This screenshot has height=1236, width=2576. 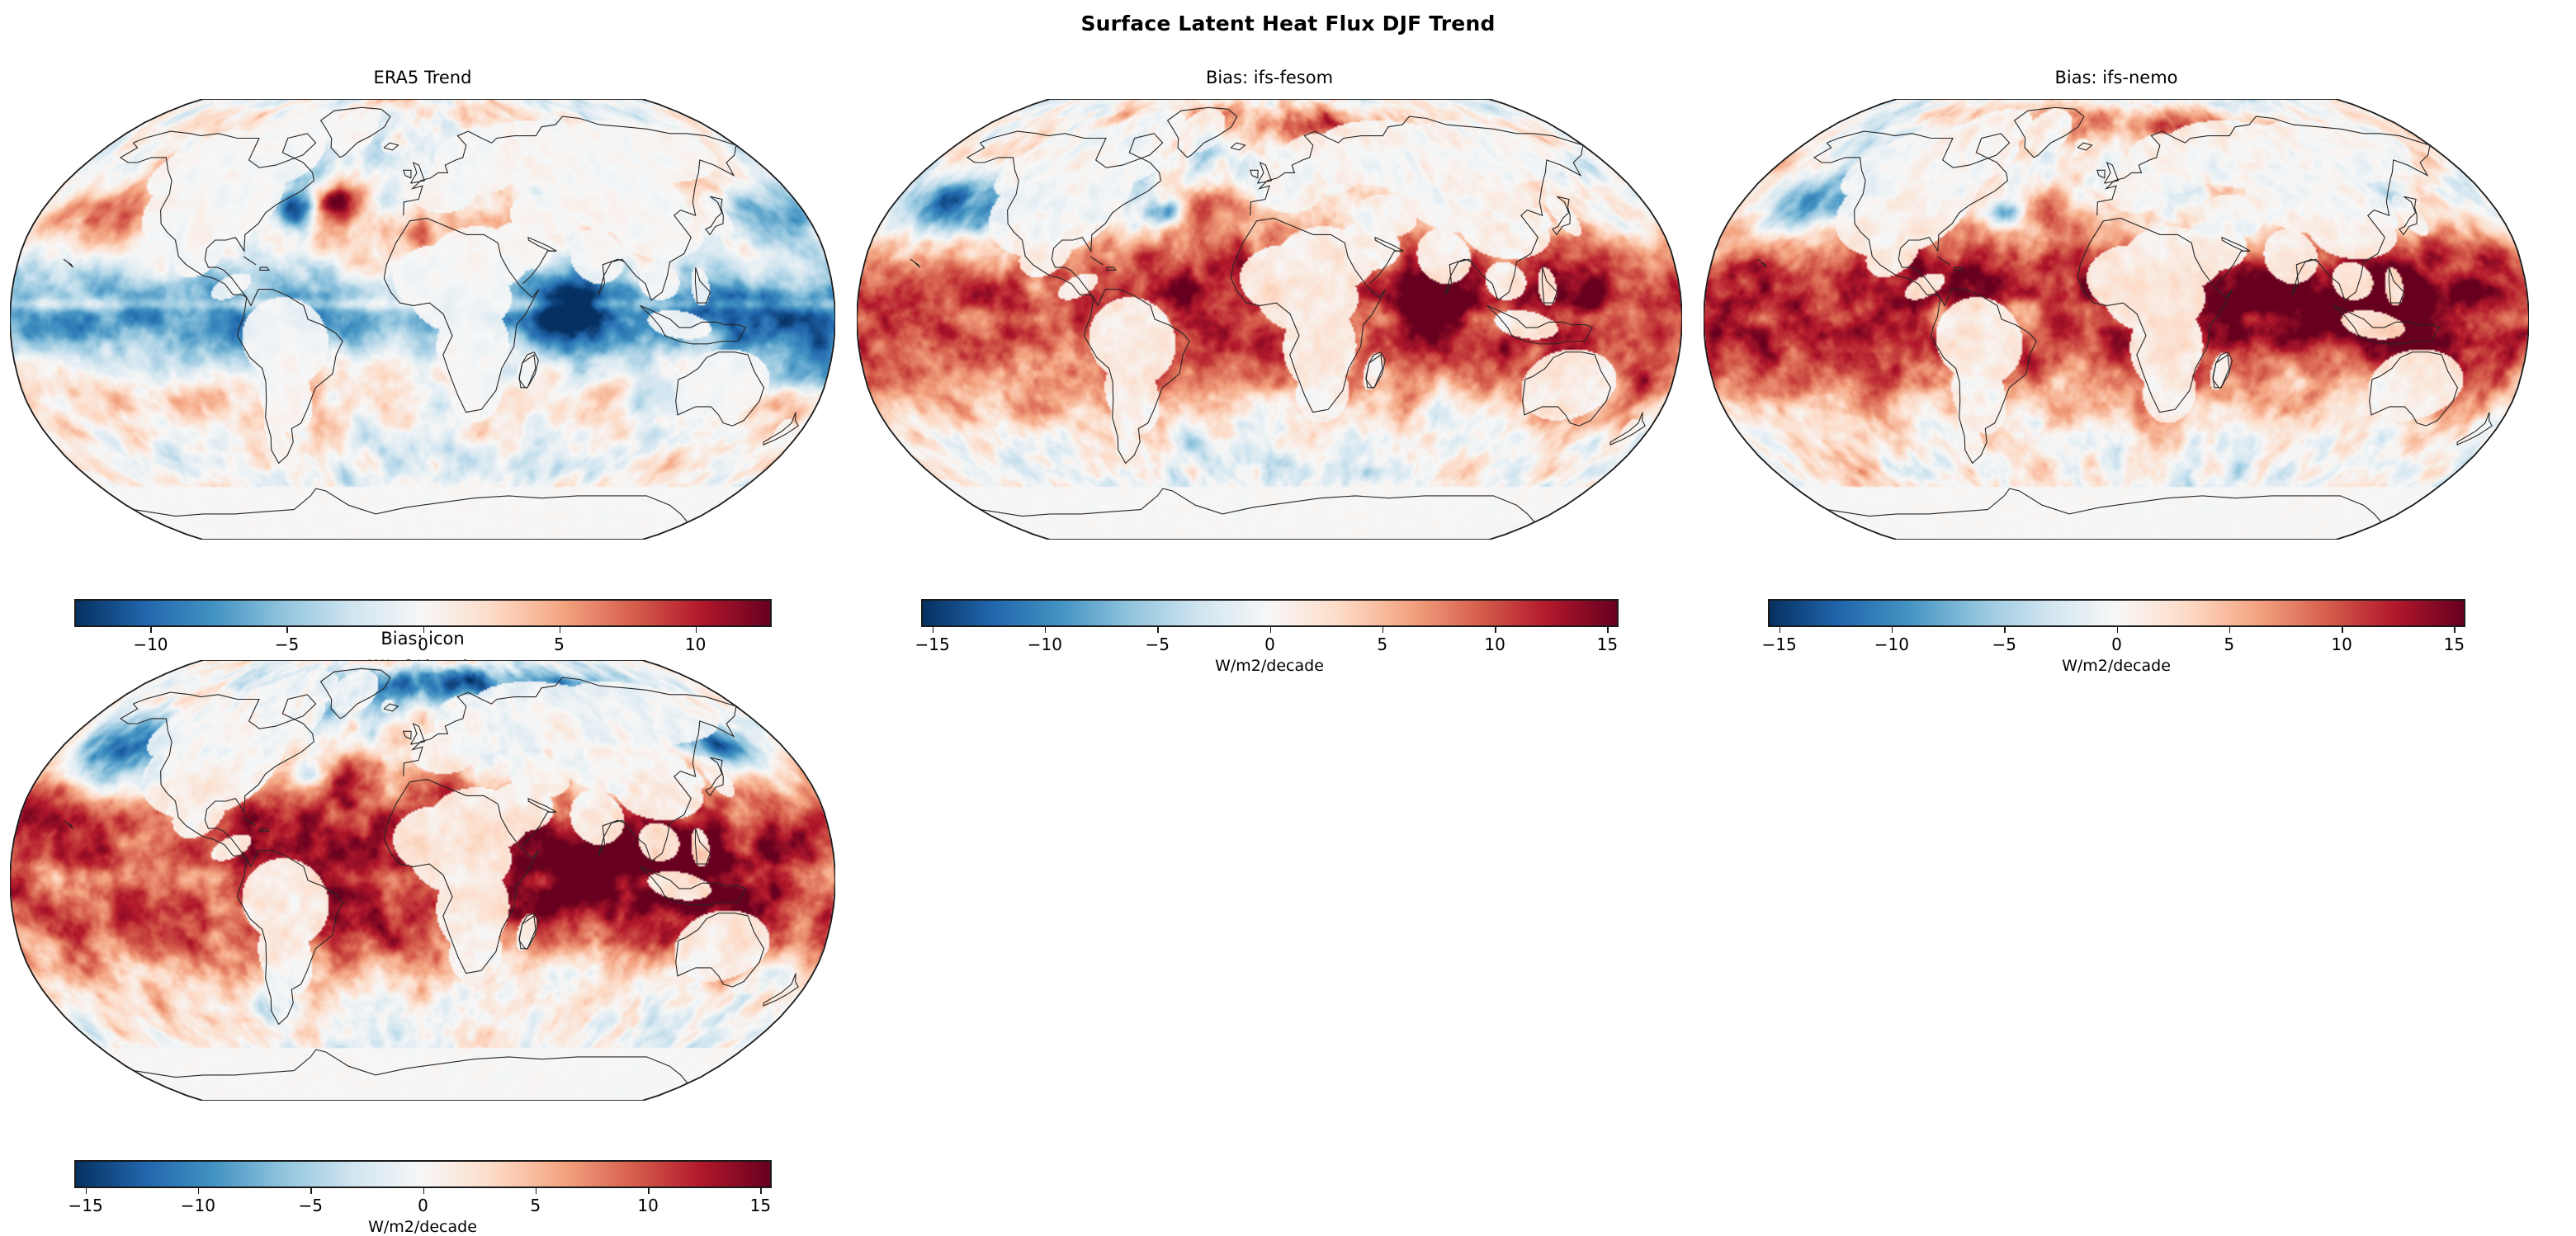 I want to click on map-ifs-nemo, so click(x=2116, y=319).